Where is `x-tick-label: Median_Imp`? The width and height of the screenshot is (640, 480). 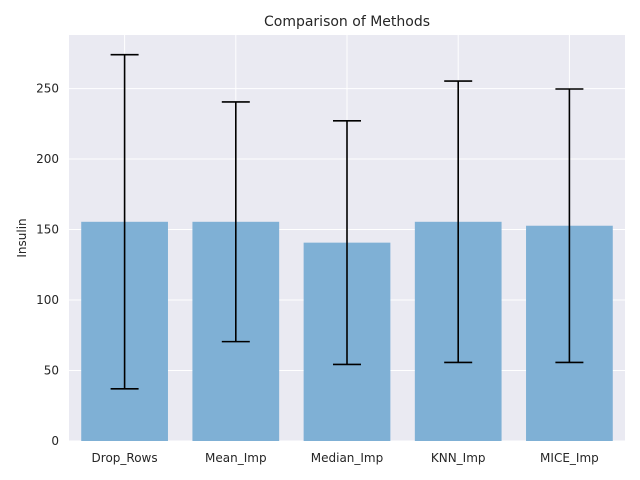
x-tick-label: Median_Imp is located at coordinates (347, 458).